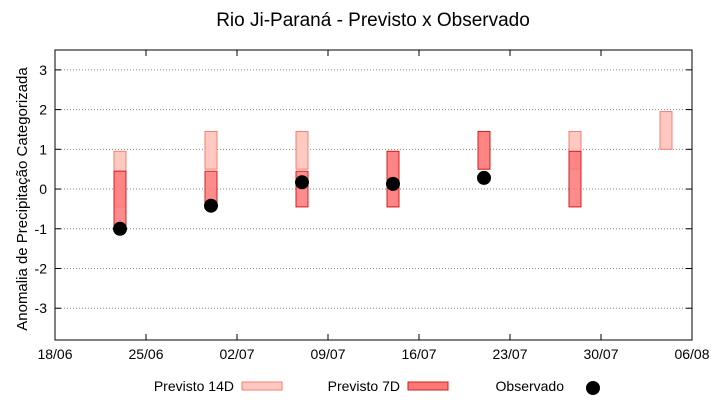 This screenshot has width=720, height=400. What do you see at coordinates (54, 354) in the screenshot?
I see `x-tick-label: 18/06` at bounding box center [54, 354].